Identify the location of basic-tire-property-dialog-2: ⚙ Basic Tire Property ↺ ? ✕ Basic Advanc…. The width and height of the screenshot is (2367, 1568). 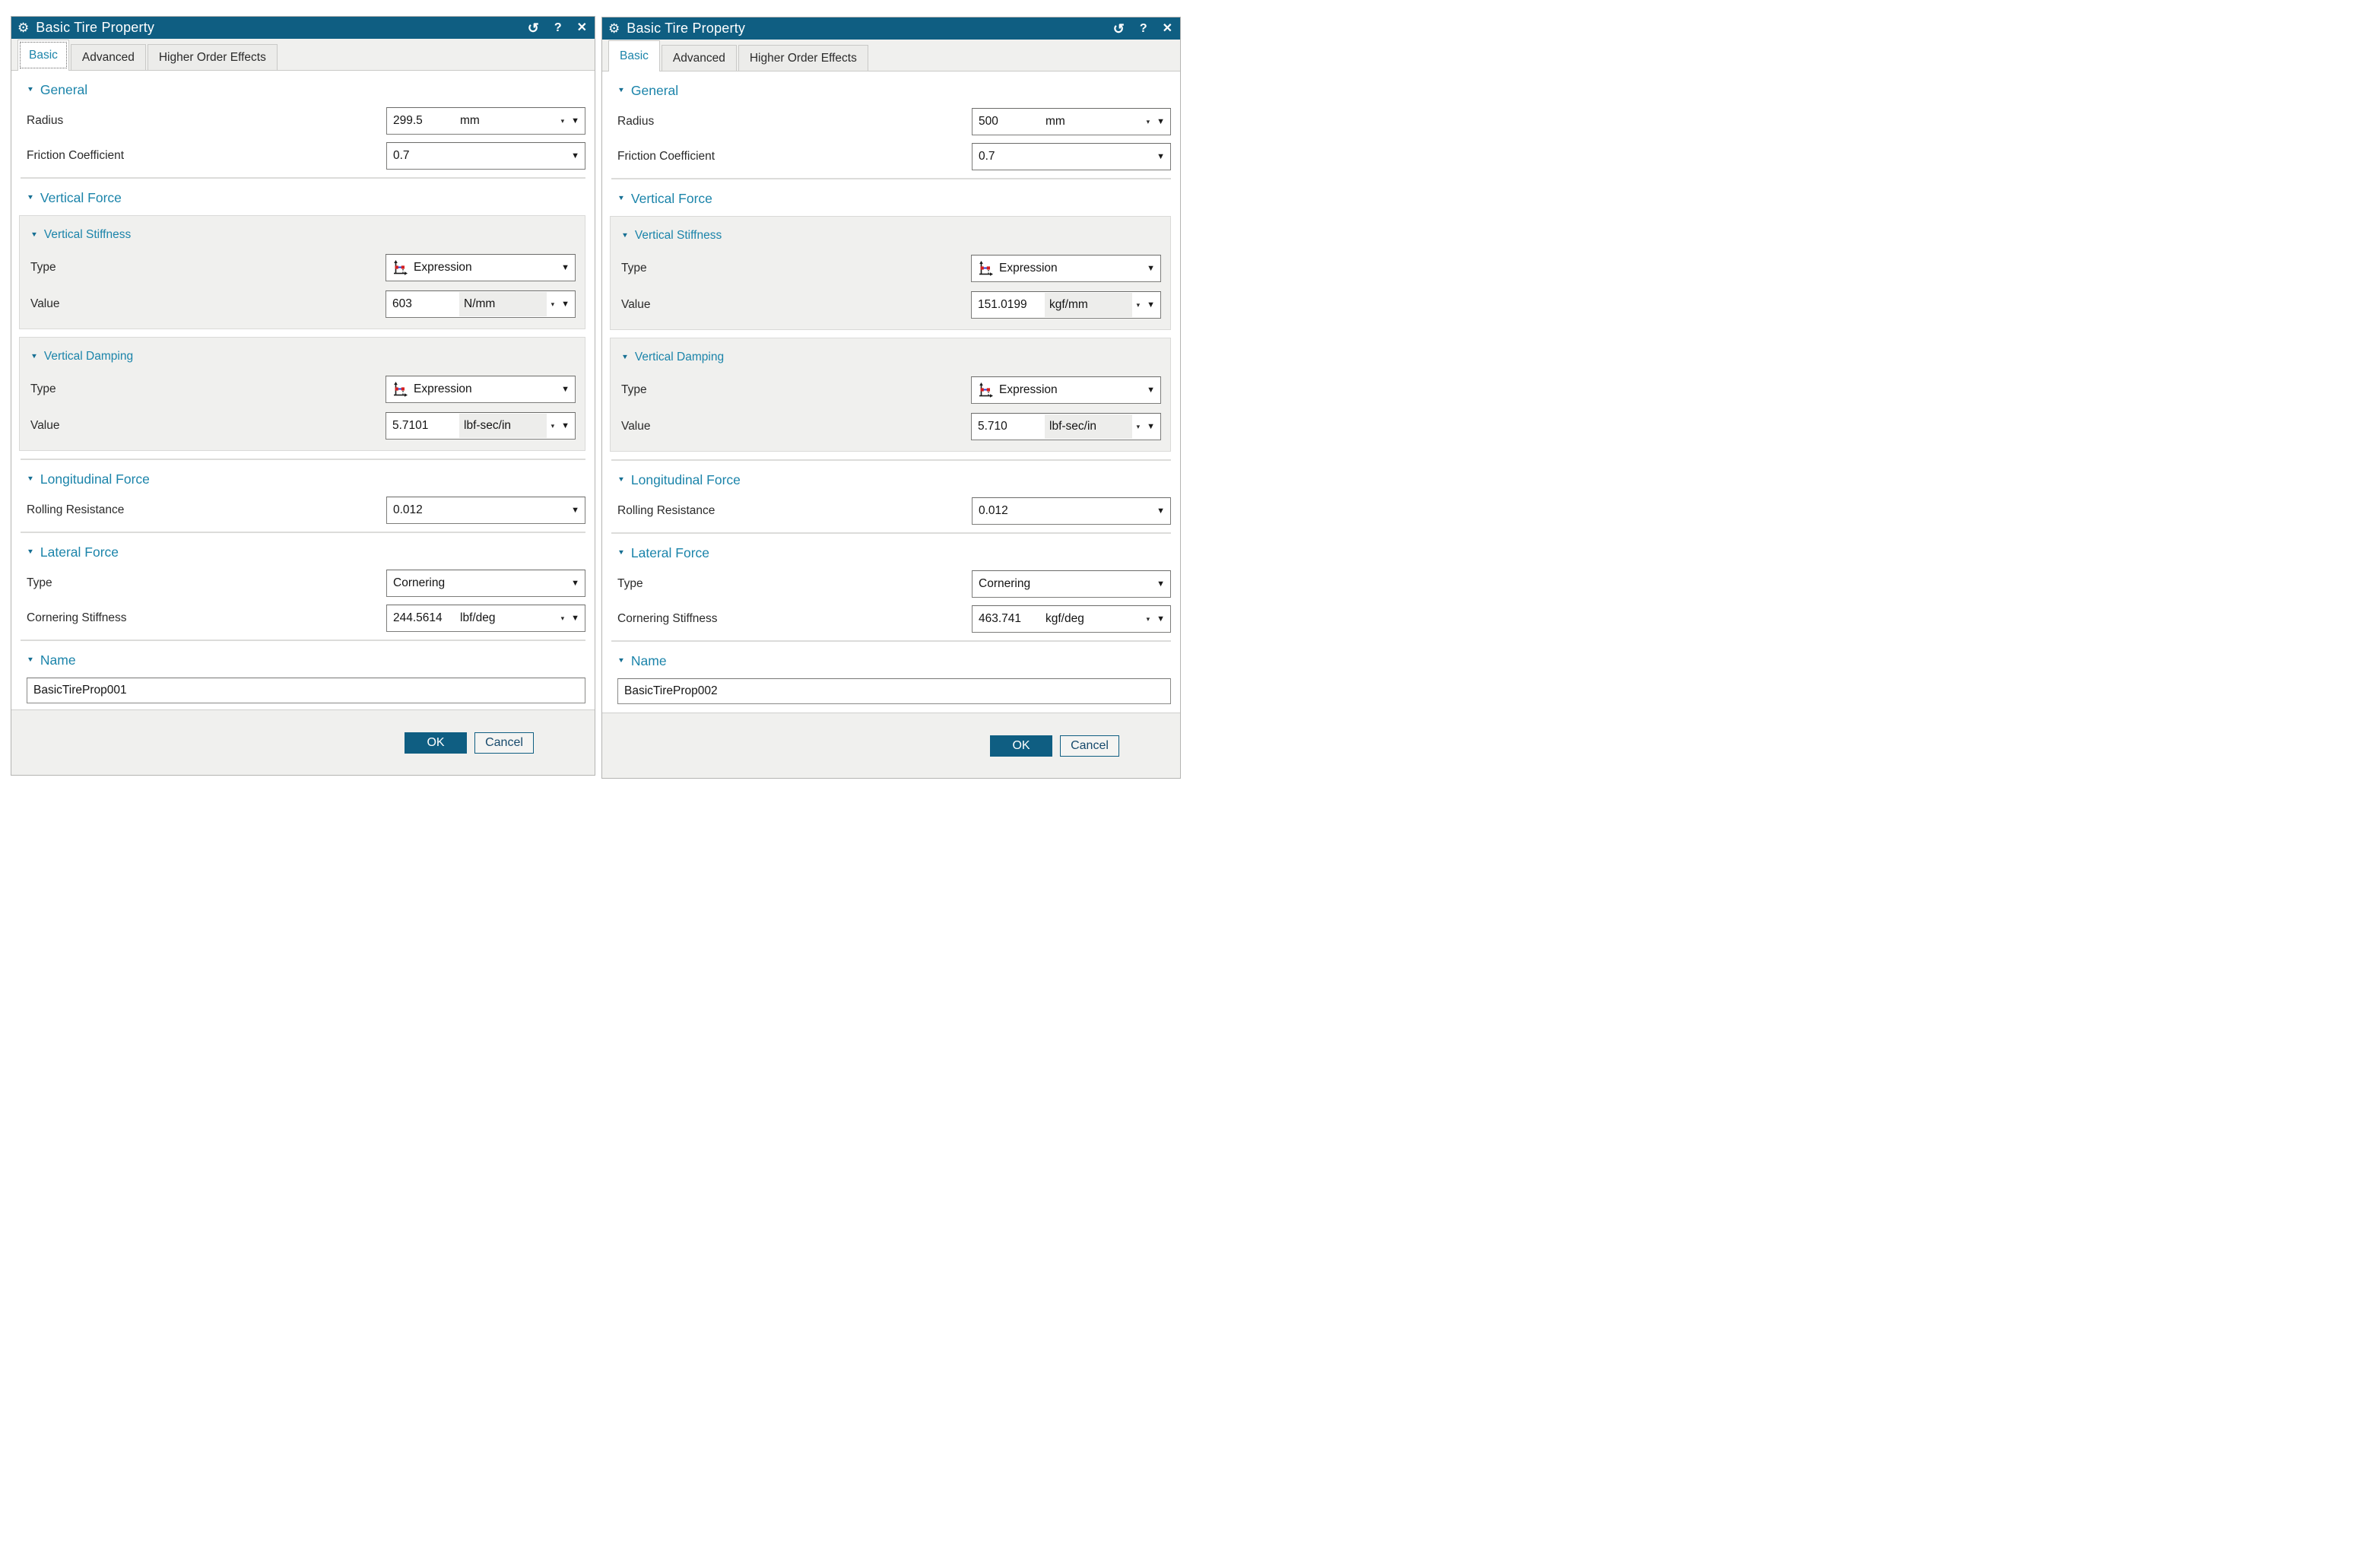
(891, 398).